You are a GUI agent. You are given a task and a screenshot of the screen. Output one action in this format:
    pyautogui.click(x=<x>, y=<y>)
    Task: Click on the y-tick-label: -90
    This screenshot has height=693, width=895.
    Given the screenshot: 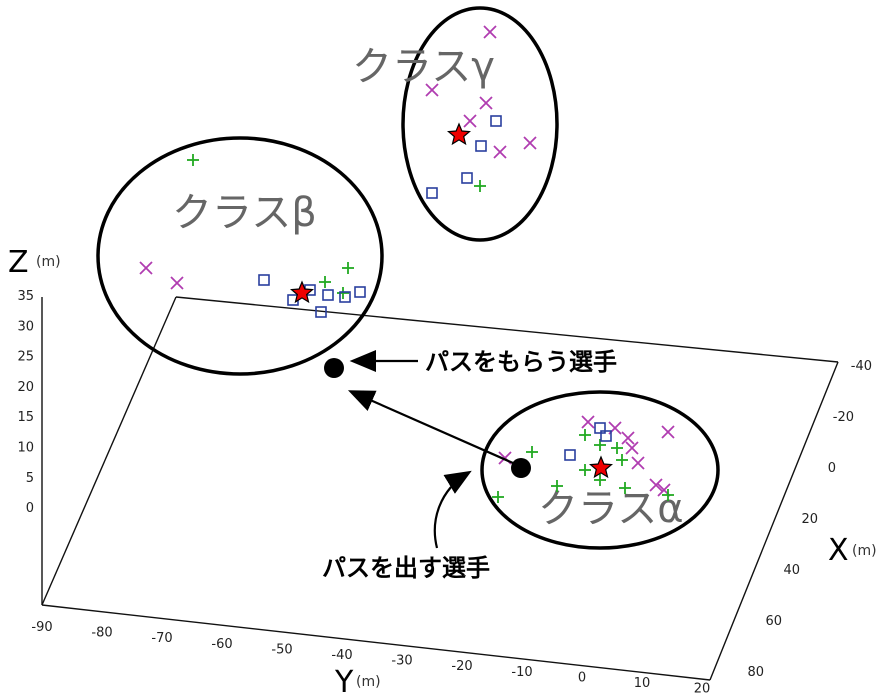 What is the action you would take?
    pyautogui.click(x=41, y=627)
    